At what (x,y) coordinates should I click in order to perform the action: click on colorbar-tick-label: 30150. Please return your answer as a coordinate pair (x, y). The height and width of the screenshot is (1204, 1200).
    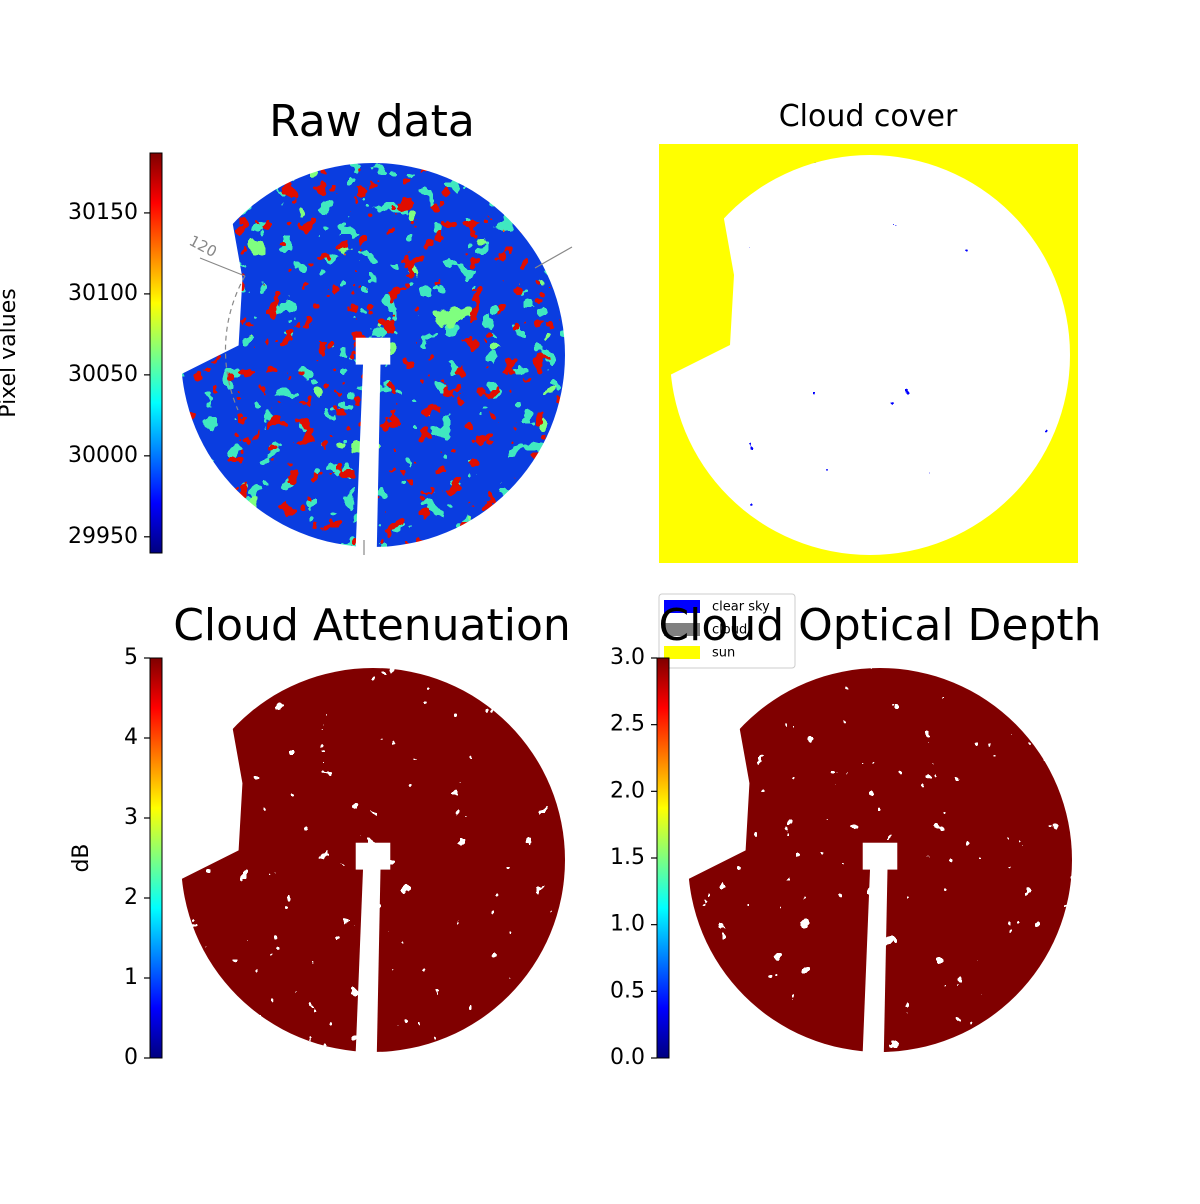
    Looking at the image, I should click on (103, 212).